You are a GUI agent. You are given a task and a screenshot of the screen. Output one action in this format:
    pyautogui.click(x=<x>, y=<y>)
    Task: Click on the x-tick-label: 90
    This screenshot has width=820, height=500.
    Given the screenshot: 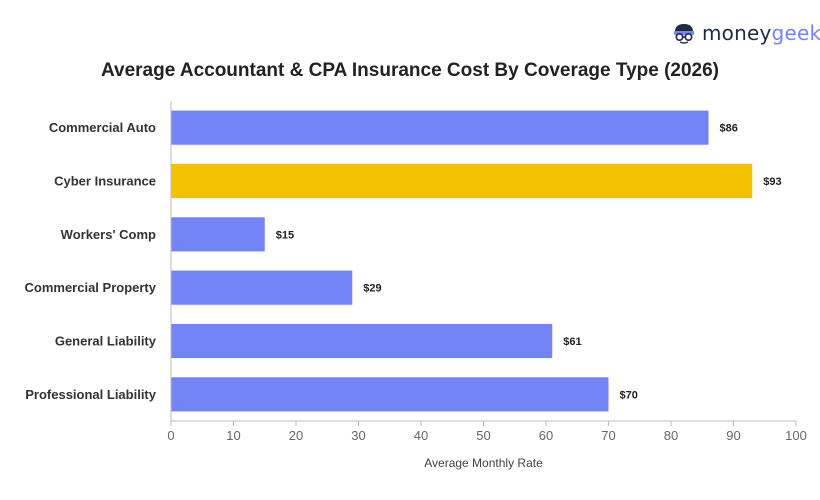 What is the action you would take?
    pyautogui.click(x=733, y=435)
    